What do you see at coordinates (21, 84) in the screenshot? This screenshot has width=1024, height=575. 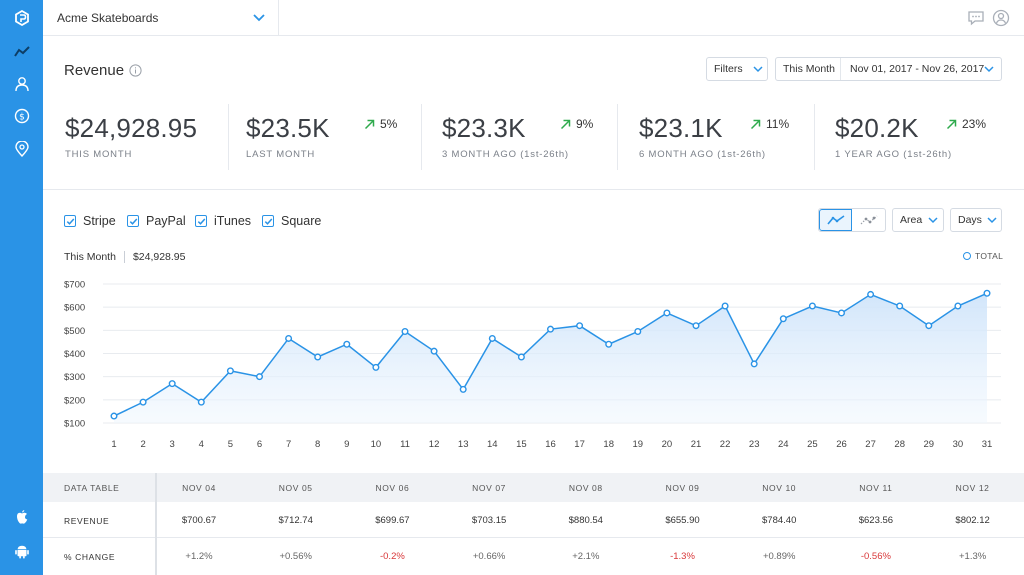 I see `user-icon` at bounding box center [21, 84].